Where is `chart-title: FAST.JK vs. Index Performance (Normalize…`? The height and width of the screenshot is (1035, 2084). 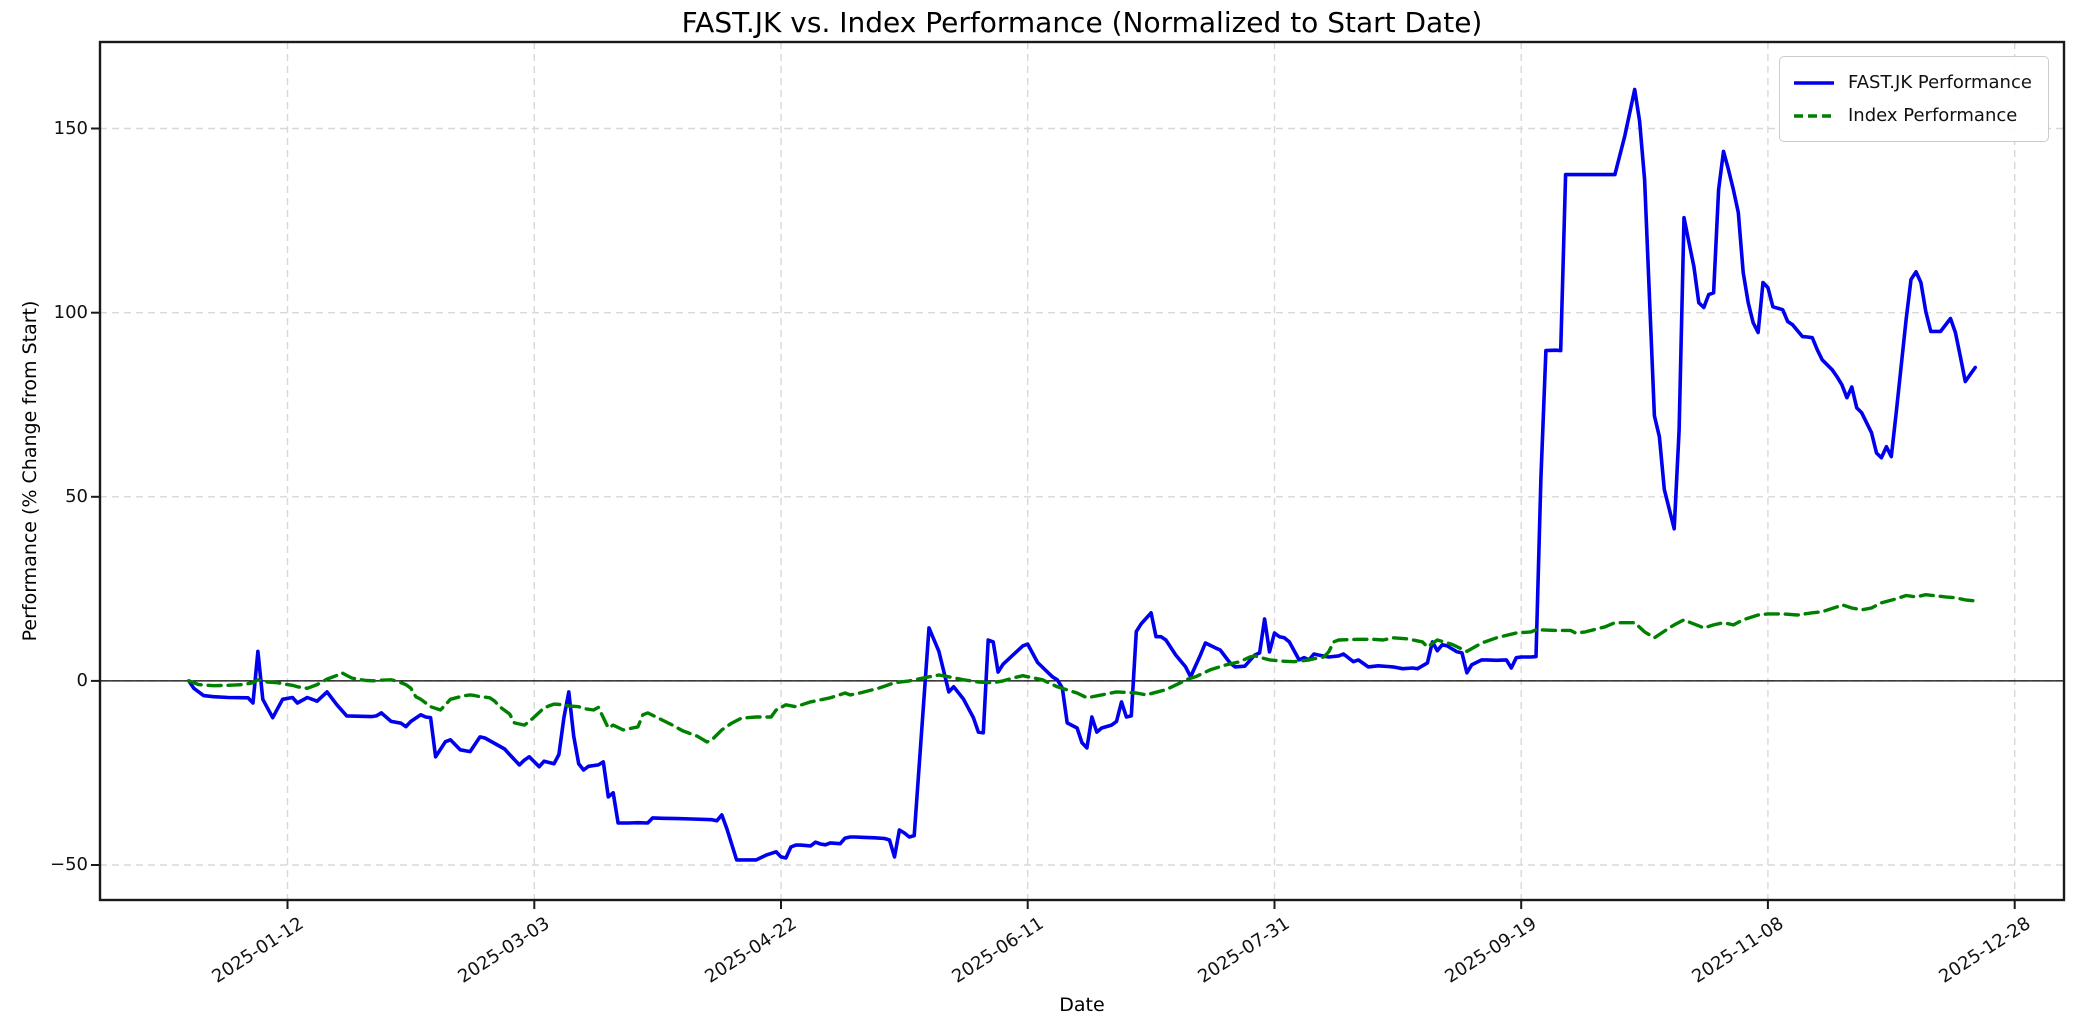
chart-title: FAST.JK vs. Index Performance (Normalize… is located at coordinates (1082, 22).